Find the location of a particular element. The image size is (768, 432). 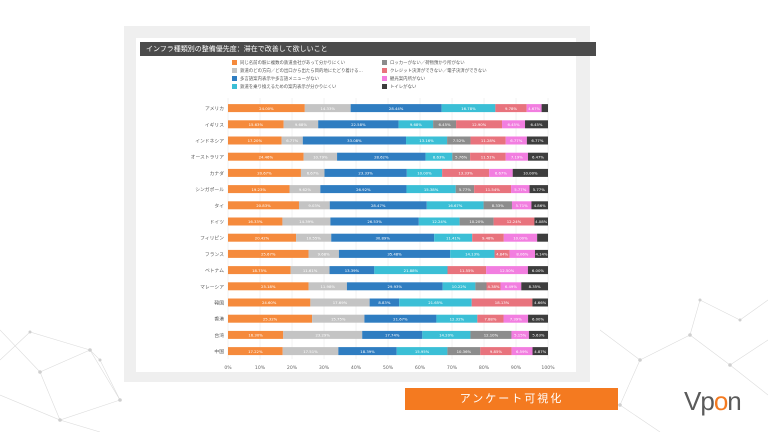

legend-item: トイレがない is located at coordinates (399, 87).